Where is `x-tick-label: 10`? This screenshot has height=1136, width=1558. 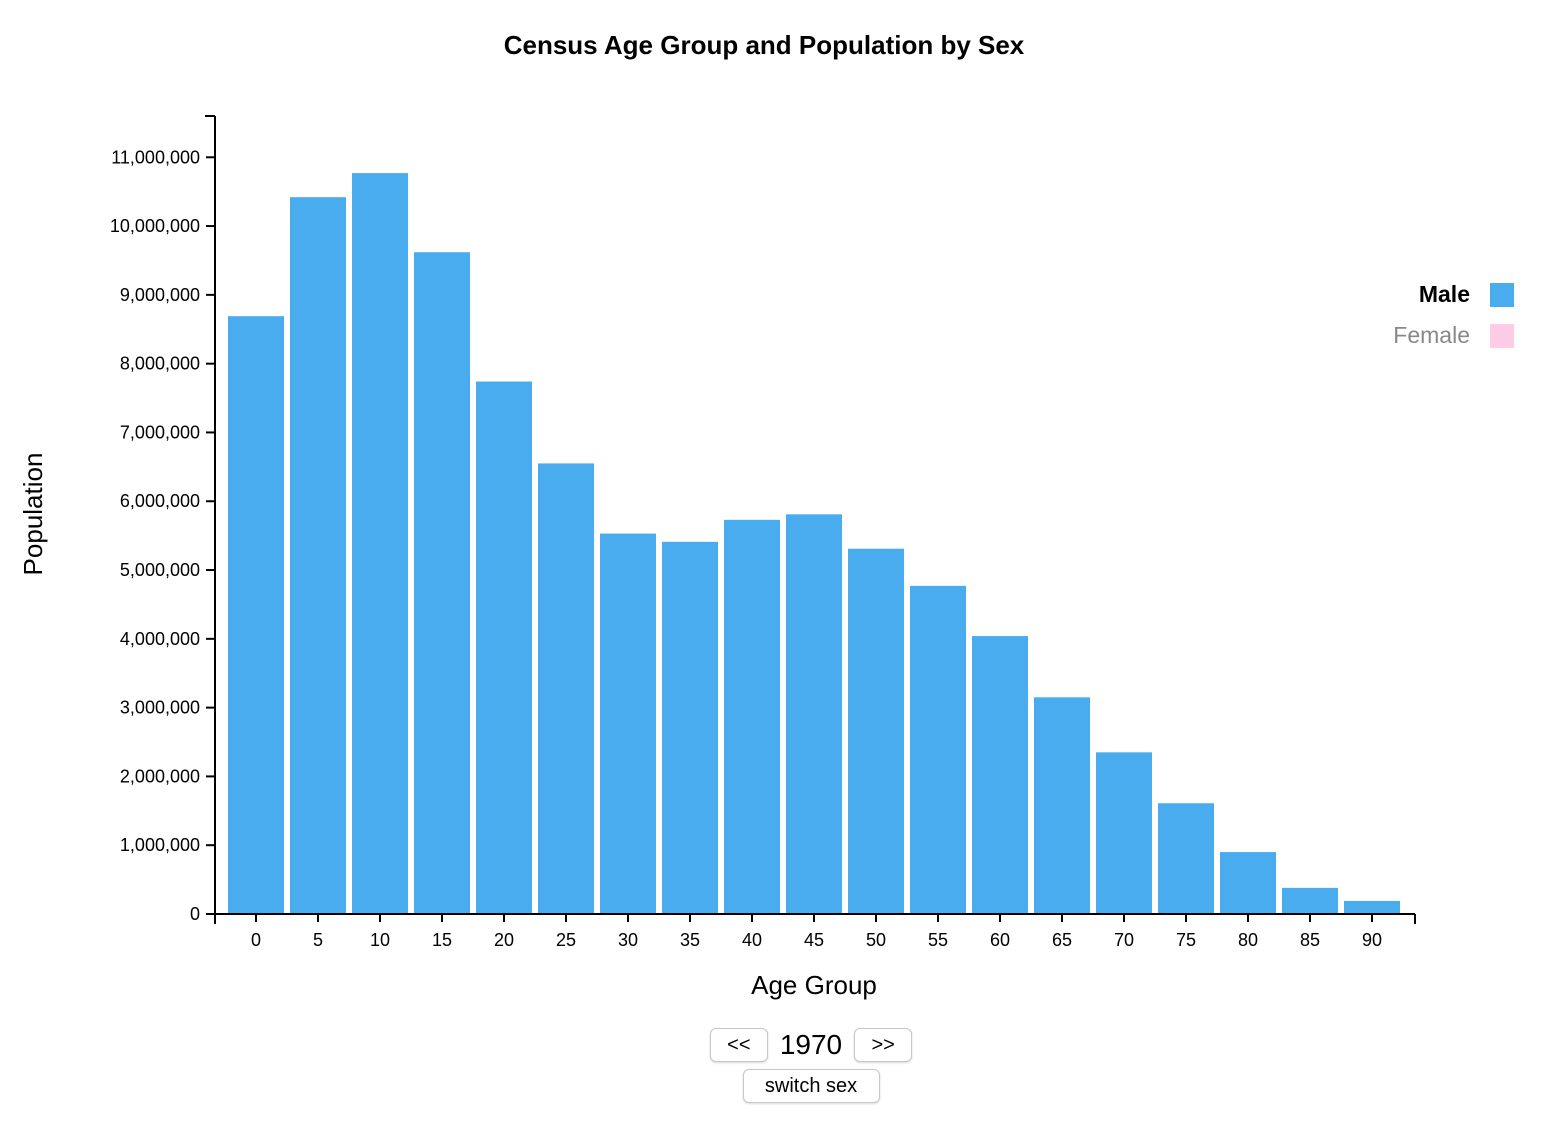 x-tick-label: 10 is located at coordinates (380, 940).